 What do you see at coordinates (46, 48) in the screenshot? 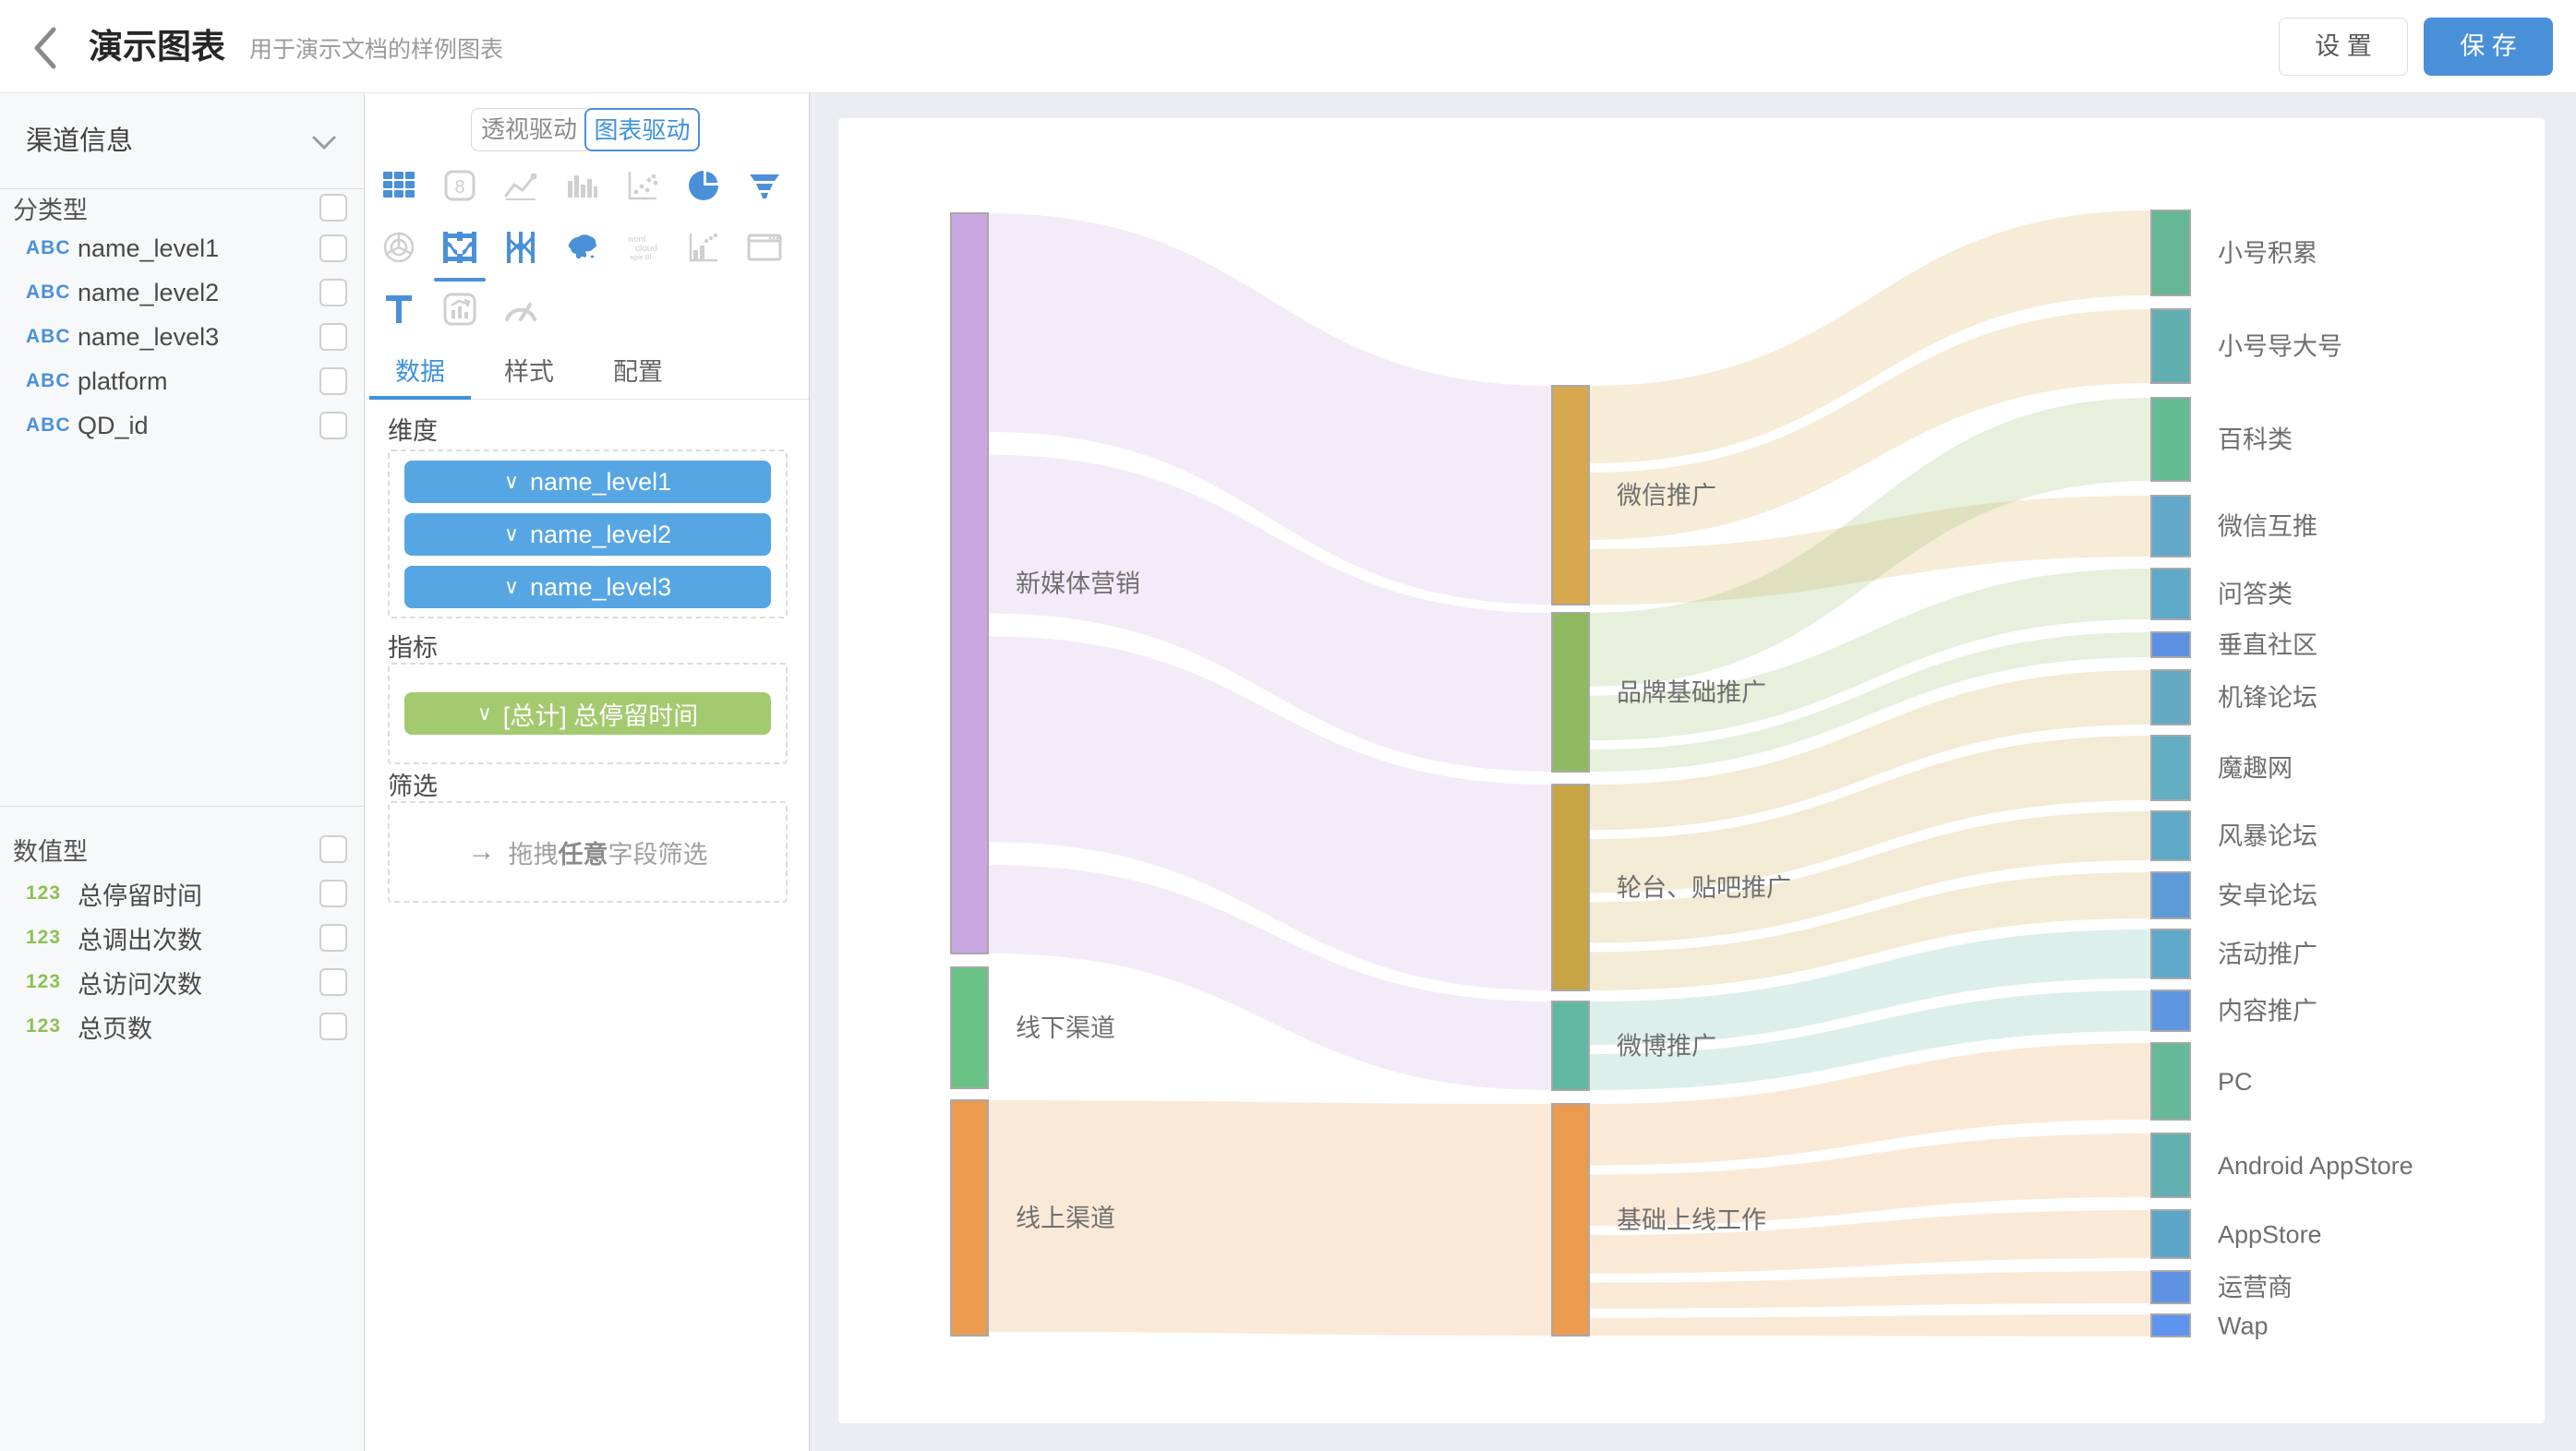
I see `back-button` at bounding box center [46, 48].